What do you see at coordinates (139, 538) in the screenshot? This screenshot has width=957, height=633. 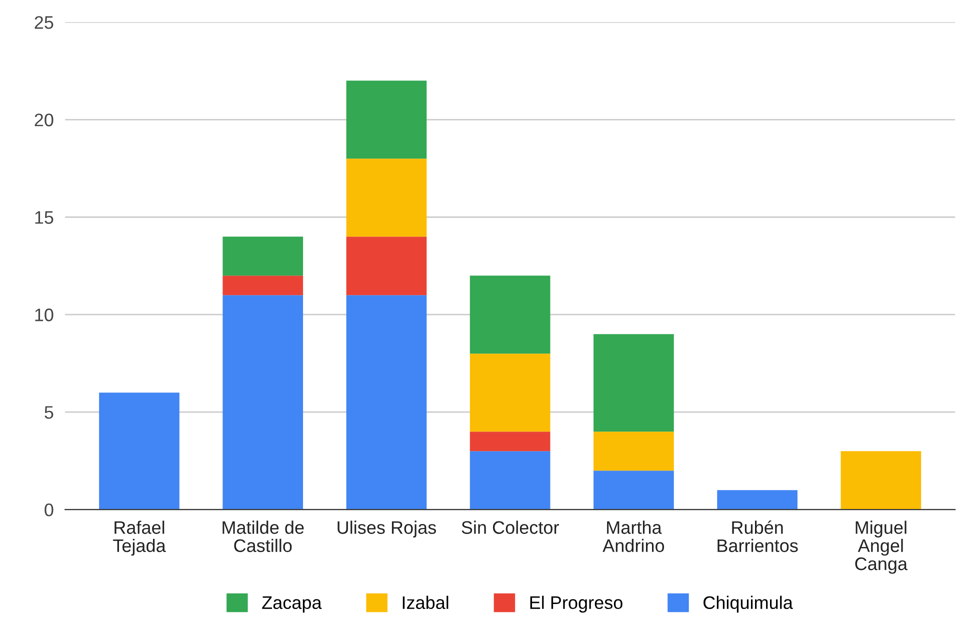 I see `x-tick-label: Rafael Tejada` at bounding box center [139, 538].